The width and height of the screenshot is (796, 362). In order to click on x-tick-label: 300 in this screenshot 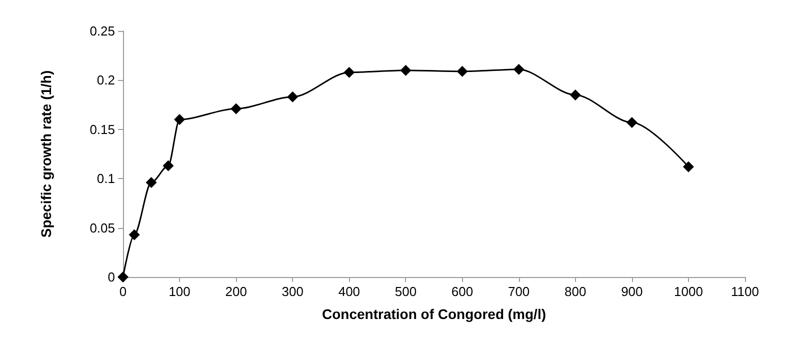, I will do `click(293, 291)`.